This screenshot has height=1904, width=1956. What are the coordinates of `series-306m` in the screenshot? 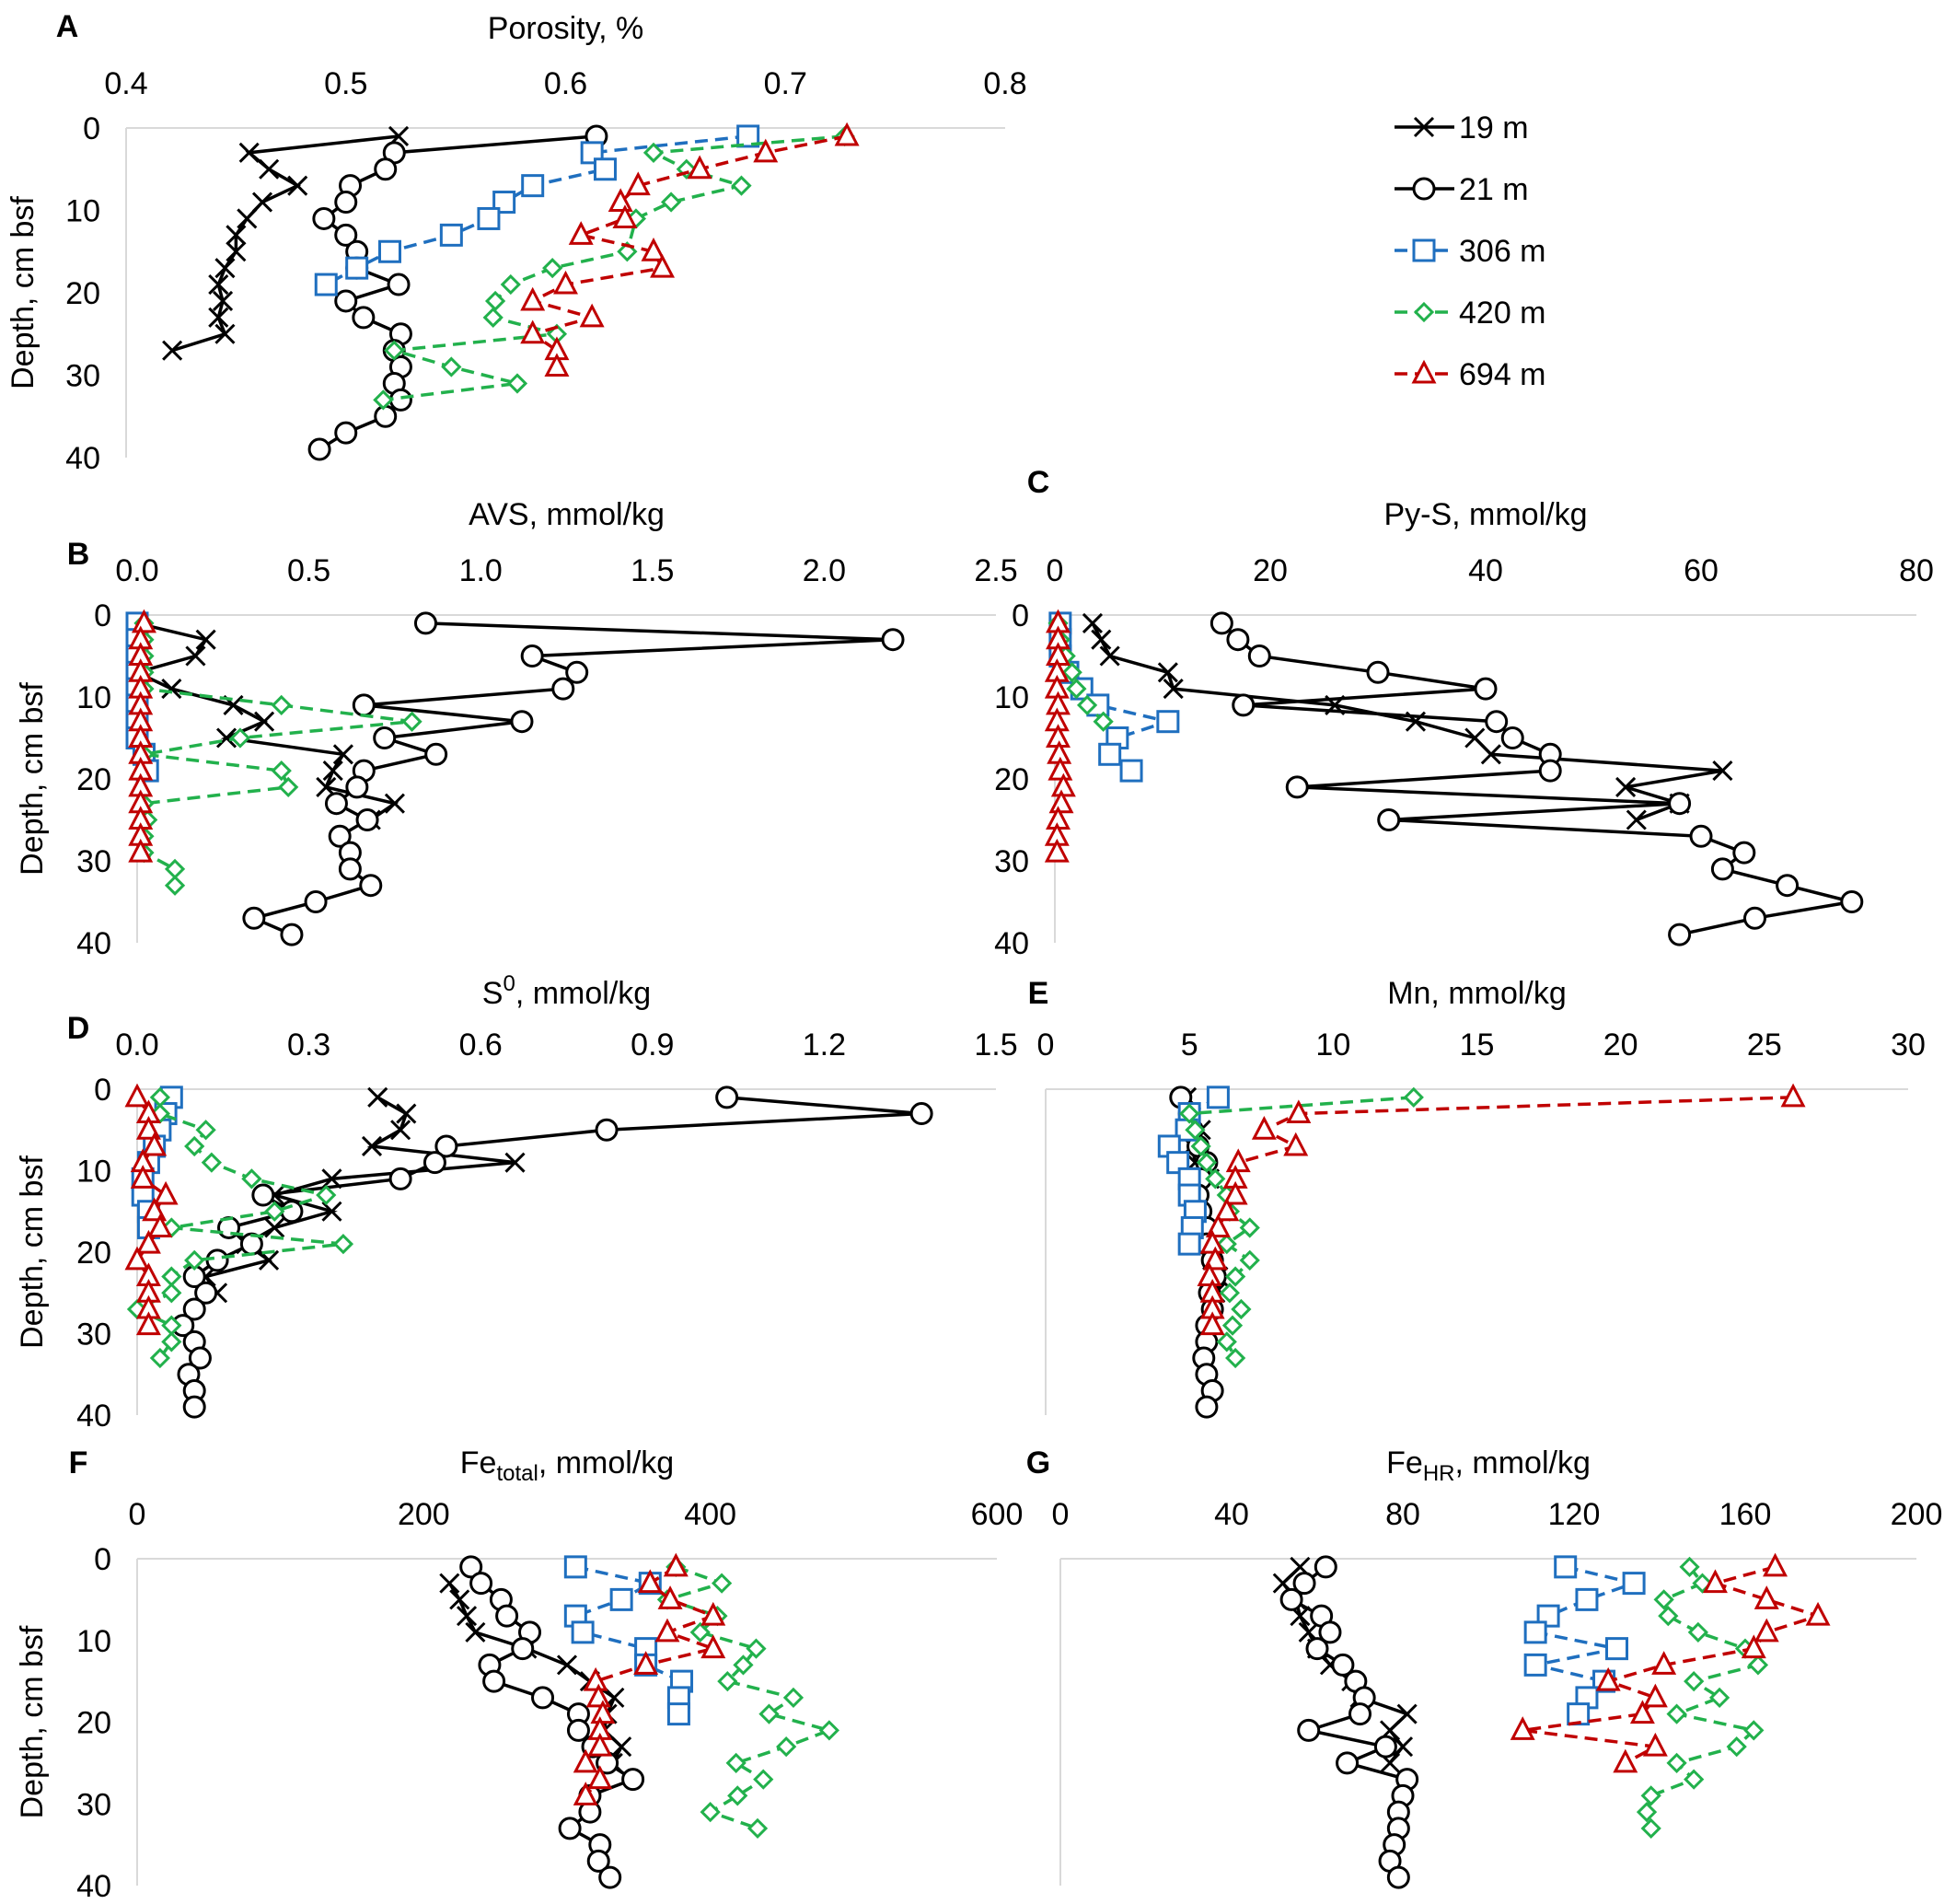 It's located at (1114, 697).